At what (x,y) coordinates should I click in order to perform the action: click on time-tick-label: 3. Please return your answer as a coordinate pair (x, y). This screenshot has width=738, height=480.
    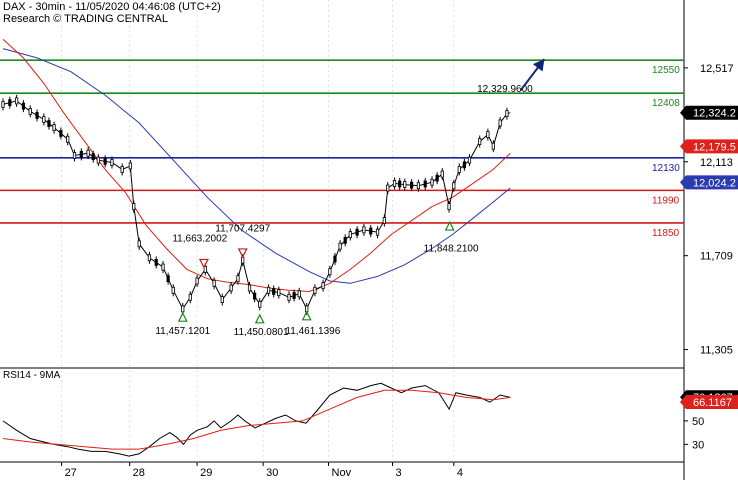
    Looking at the image, I should click on (399, 473).